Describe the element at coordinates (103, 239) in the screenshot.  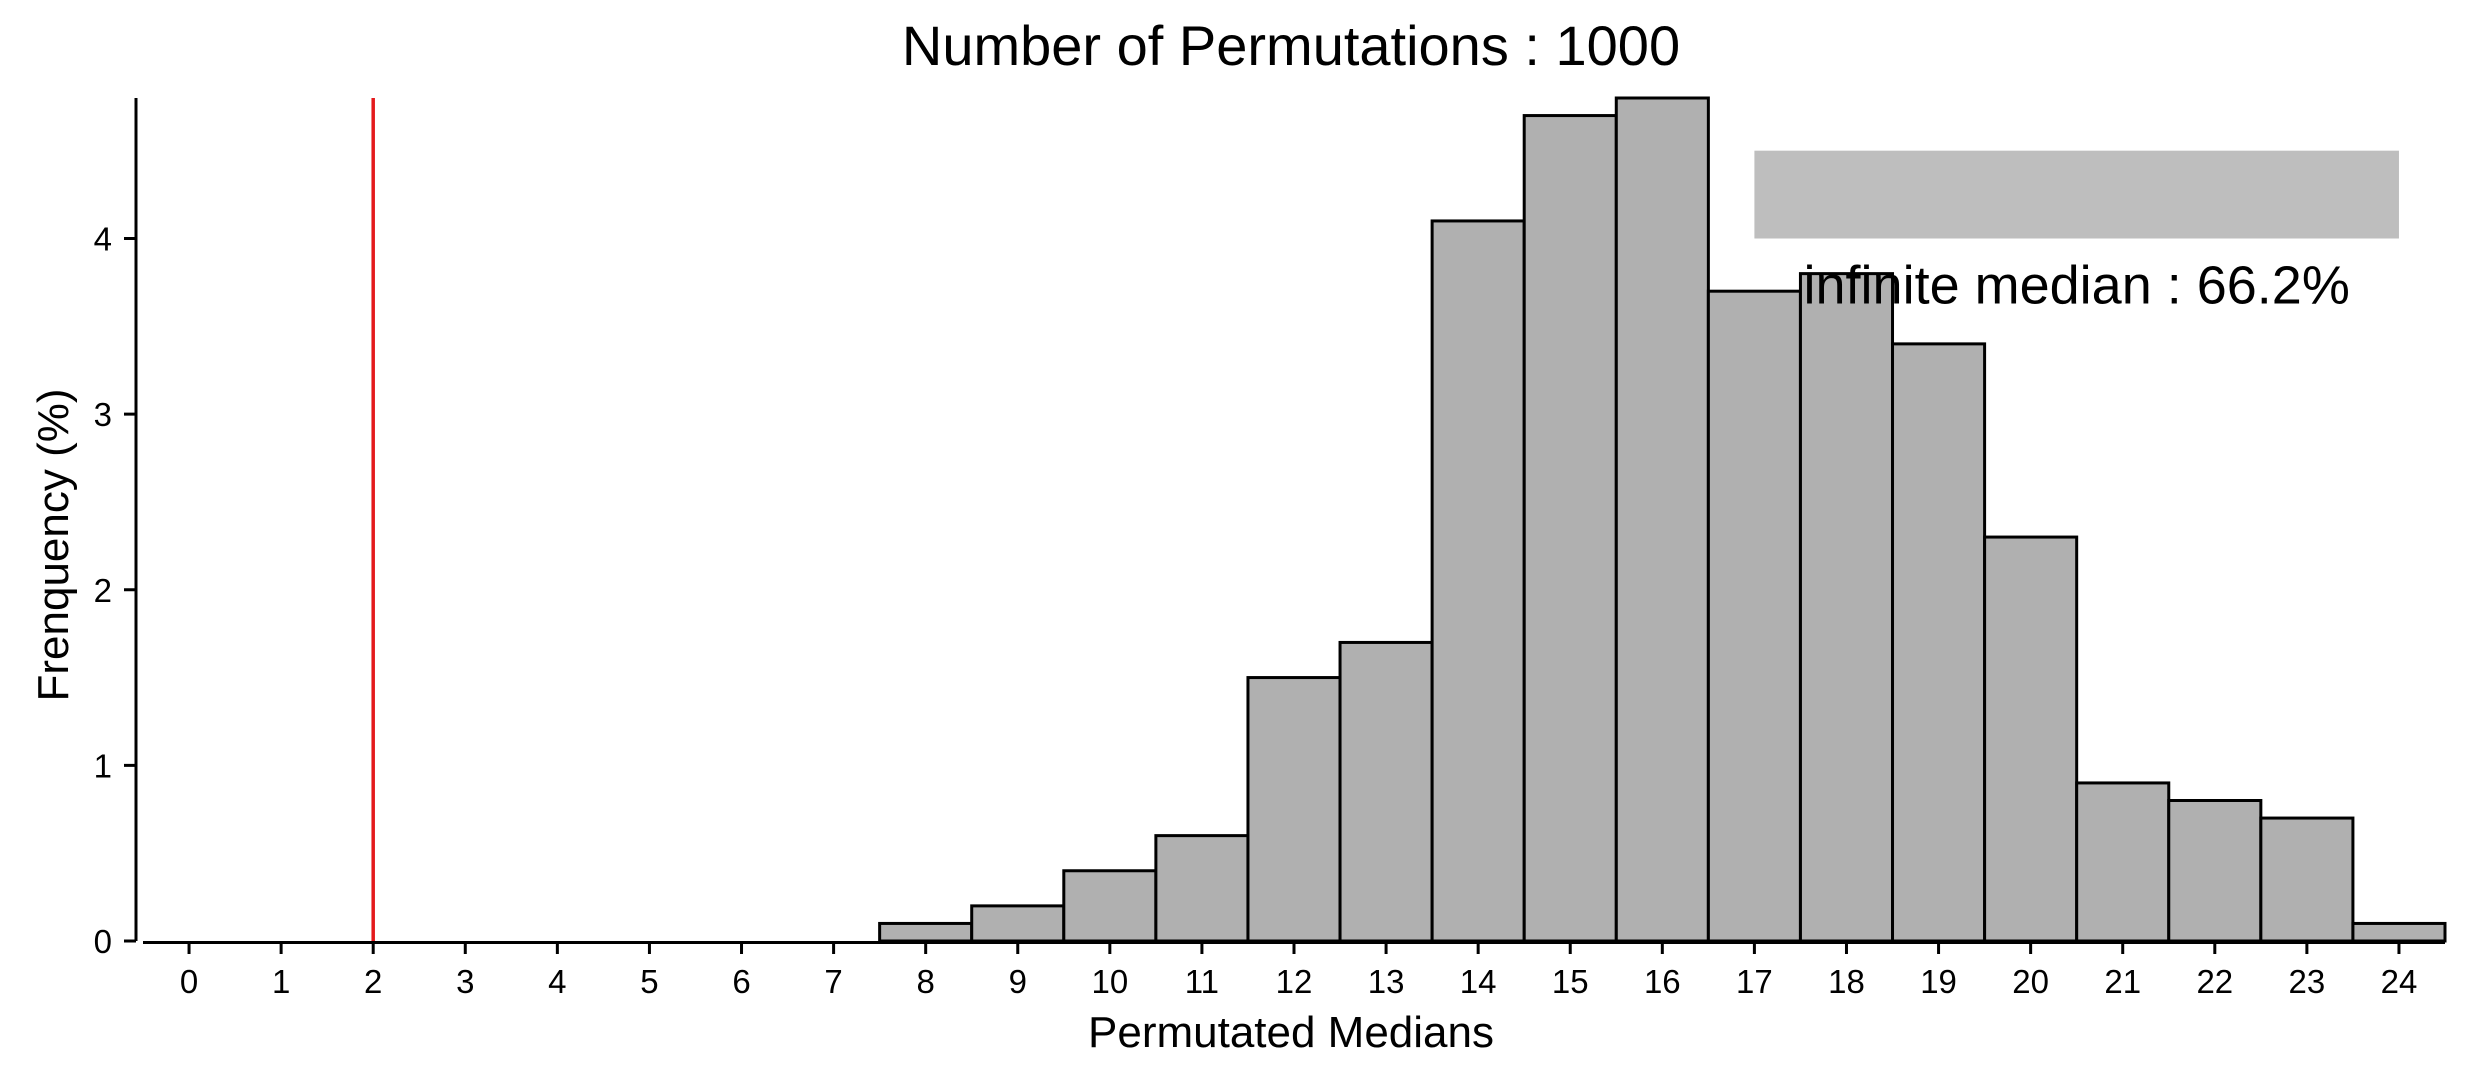
I see `y-tick-label: 4` at that location.